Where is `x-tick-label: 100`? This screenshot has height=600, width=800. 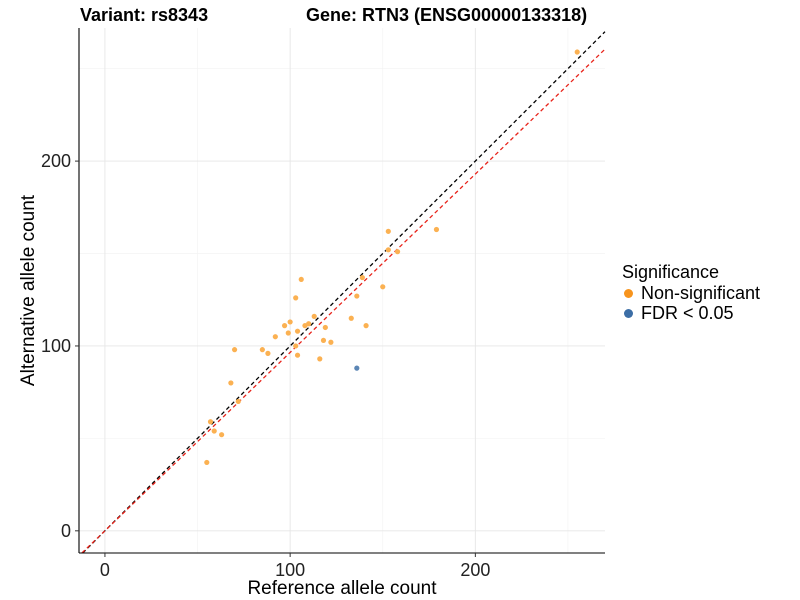 x-tick-label: 100 is located at coordinates (290, 570).